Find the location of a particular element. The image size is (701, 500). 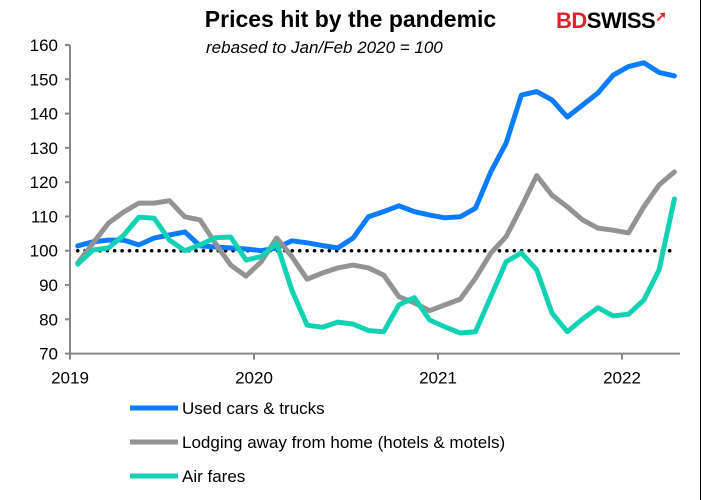

y-tick-label: 150 is located at coordinates (44, 79).